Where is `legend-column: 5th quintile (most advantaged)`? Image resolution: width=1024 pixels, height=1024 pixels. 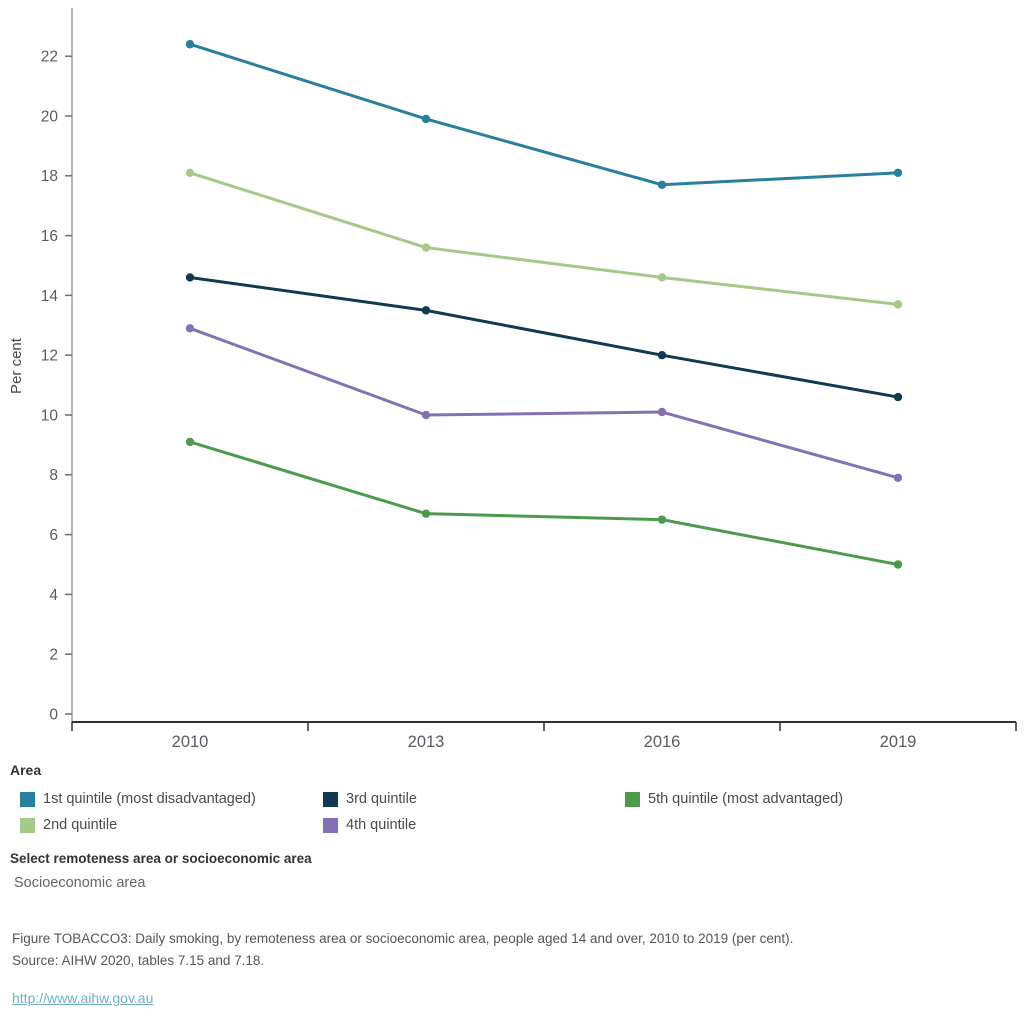 legend-column: 5th quintile (most advantaged) is located at coordinates (734, 799).